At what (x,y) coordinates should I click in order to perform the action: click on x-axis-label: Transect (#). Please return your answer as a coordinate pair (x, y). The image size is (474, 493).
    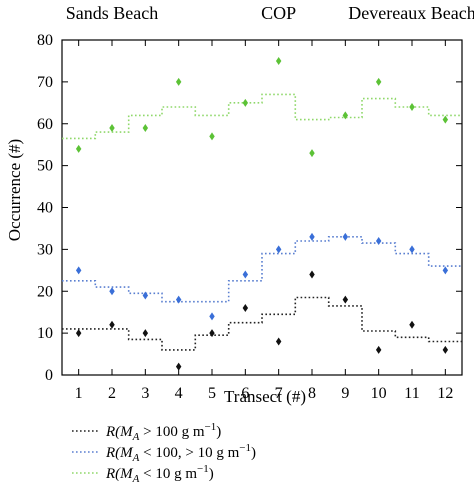
    Looking at the image, I should click on (265, 396).